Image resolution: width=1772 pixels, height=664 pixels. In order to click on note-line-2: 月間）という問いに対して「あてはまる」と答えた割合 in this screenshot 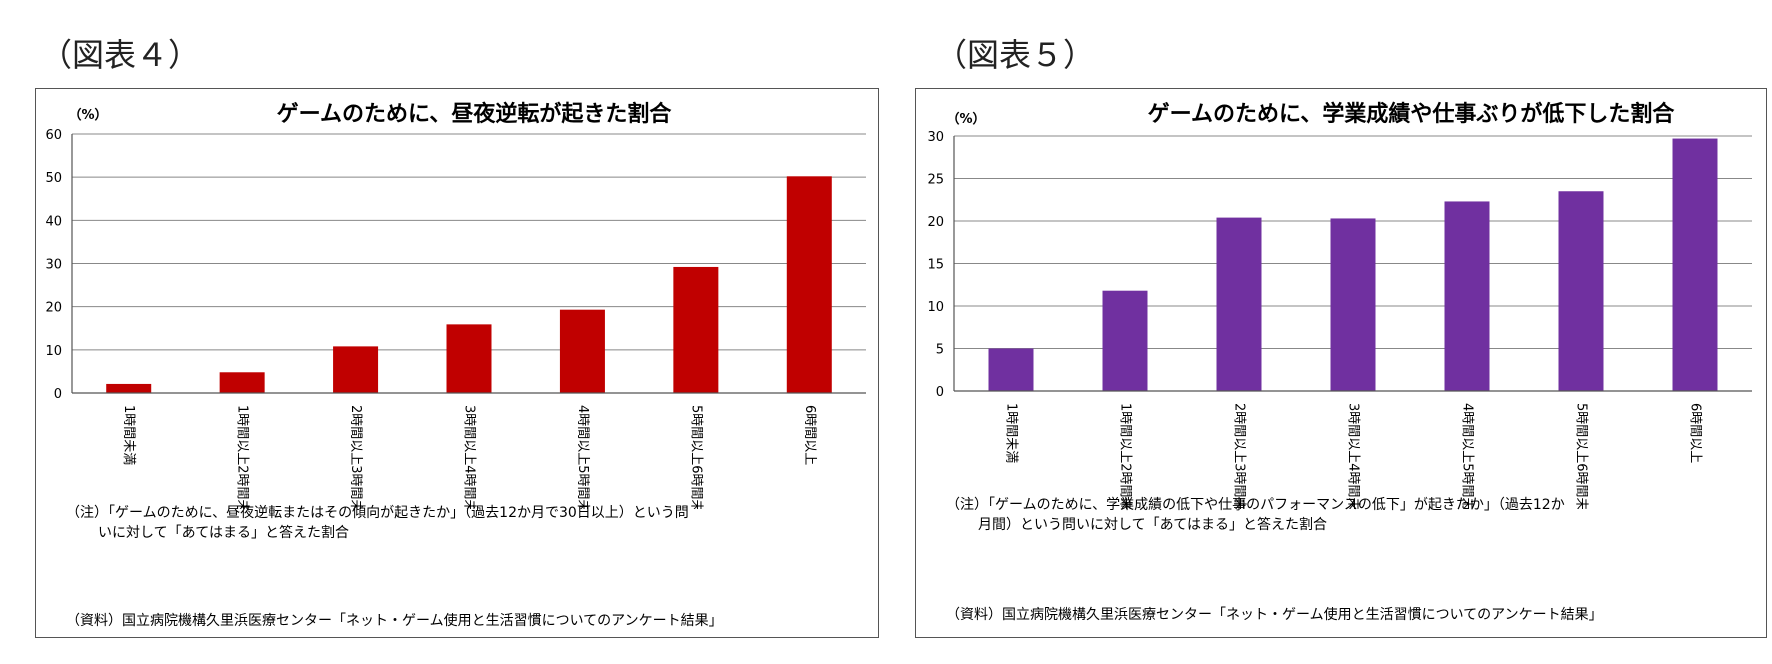, I will do `click(1153, 525)`.